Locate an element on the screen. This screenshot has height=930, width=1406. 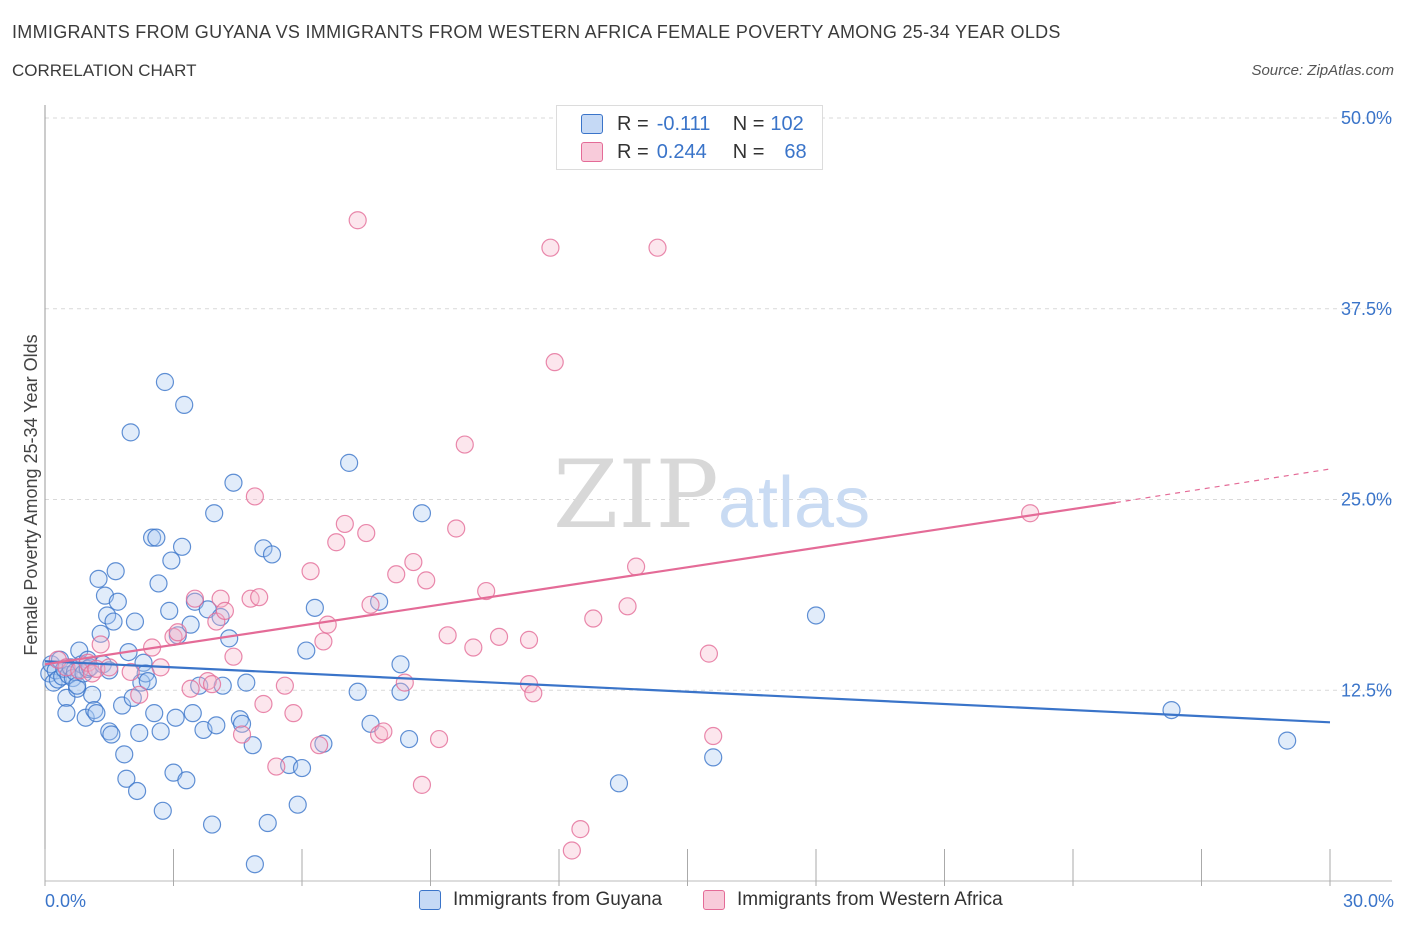
guyana-r-value: -0.111 is located at coordinates (683, 123).